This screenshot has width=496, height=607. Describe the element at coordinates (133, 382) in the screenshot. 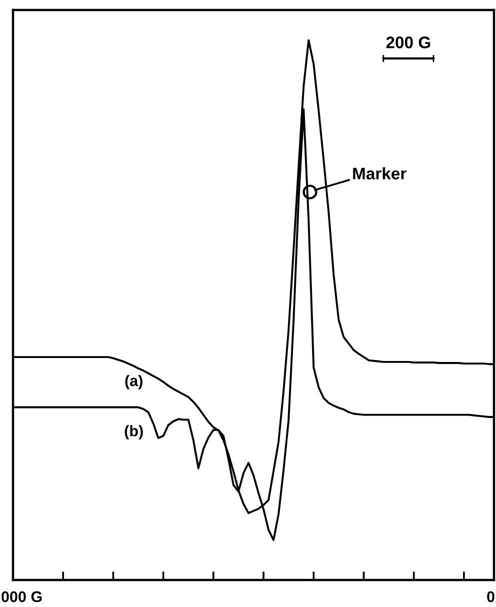

I see `series-label: (a)` at that location.